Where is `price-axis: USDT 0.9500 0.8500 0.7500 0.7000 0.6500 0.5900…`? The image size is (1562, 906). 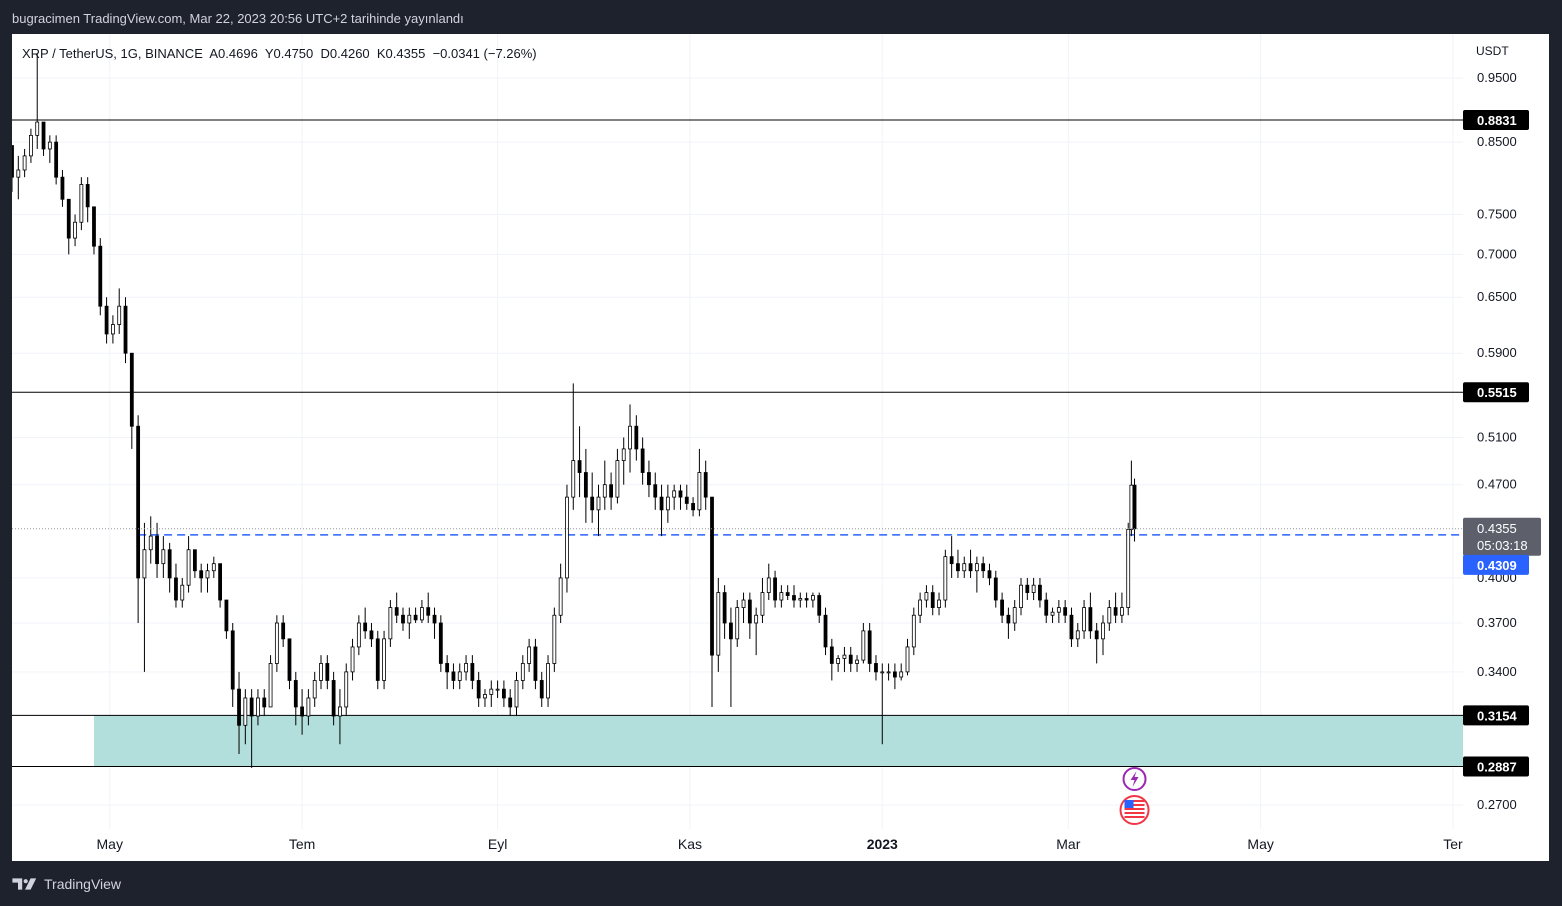 price-axis: USDT 0.9500 0.8500 0.7500 0.7000 0.6500 0.5900… is located at coordinates (1496, 428).